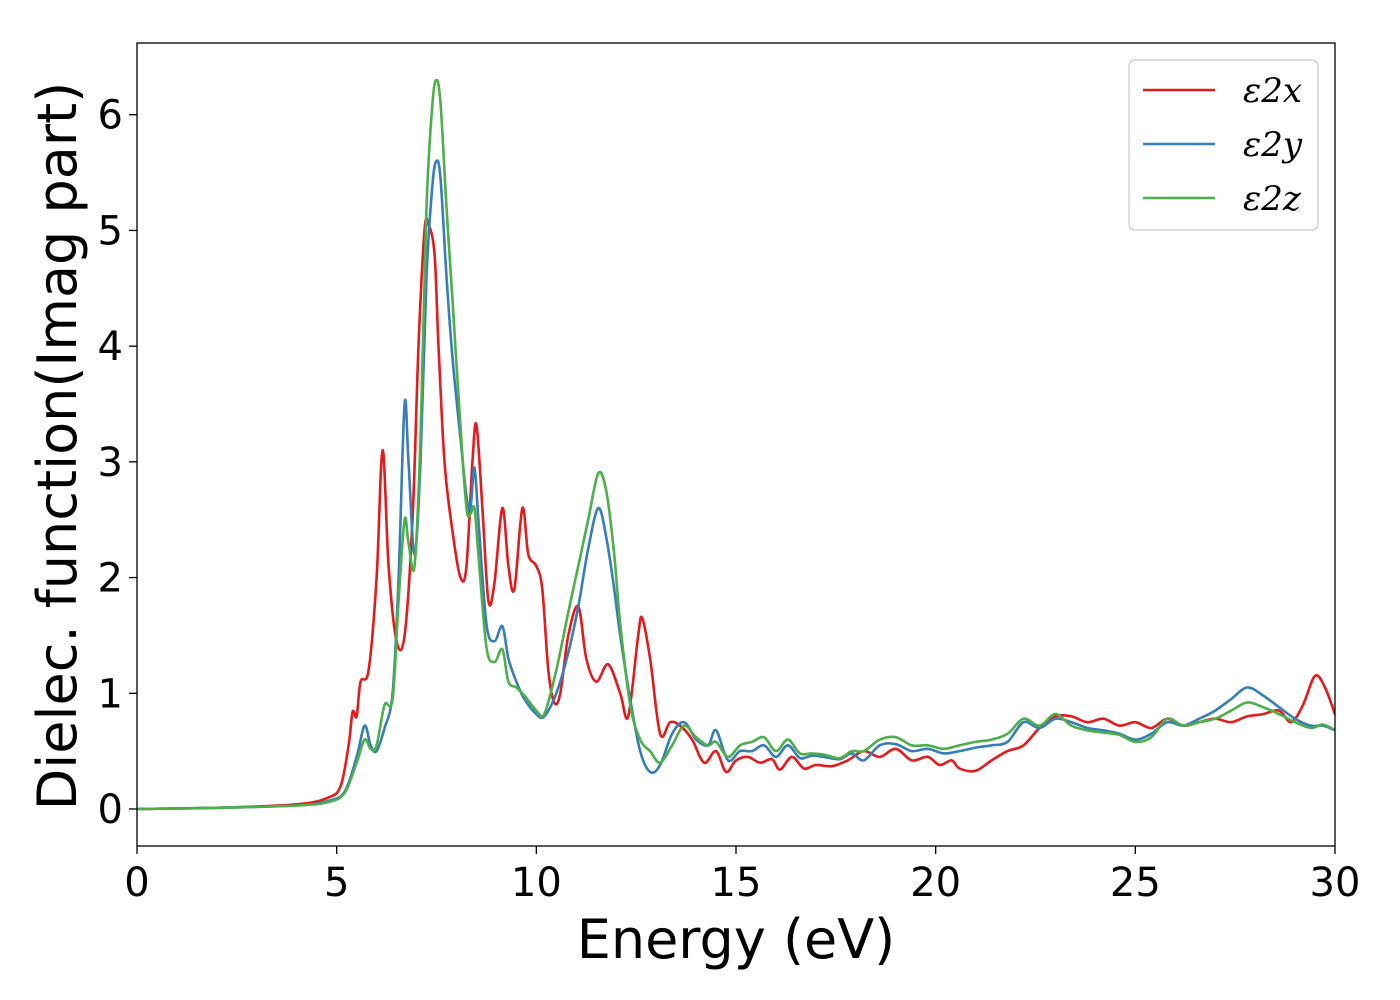  I want to click on x-tick-label: 25, so click(1135, 883).